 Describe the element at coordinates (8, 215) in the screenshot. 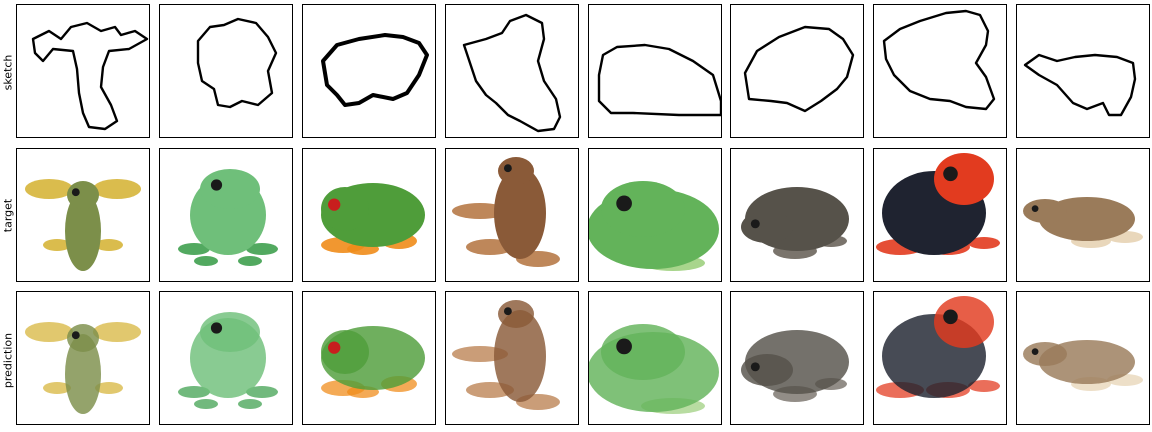

I see `row-label-target: target` at that location.